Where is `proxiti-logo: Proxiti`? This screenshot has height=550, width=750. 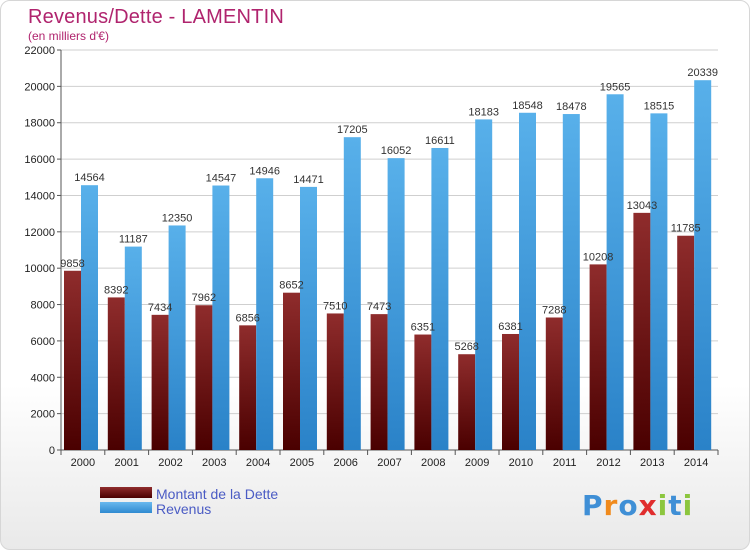 proxiti-logo: Proxiti is located at coordinates (637, 505).